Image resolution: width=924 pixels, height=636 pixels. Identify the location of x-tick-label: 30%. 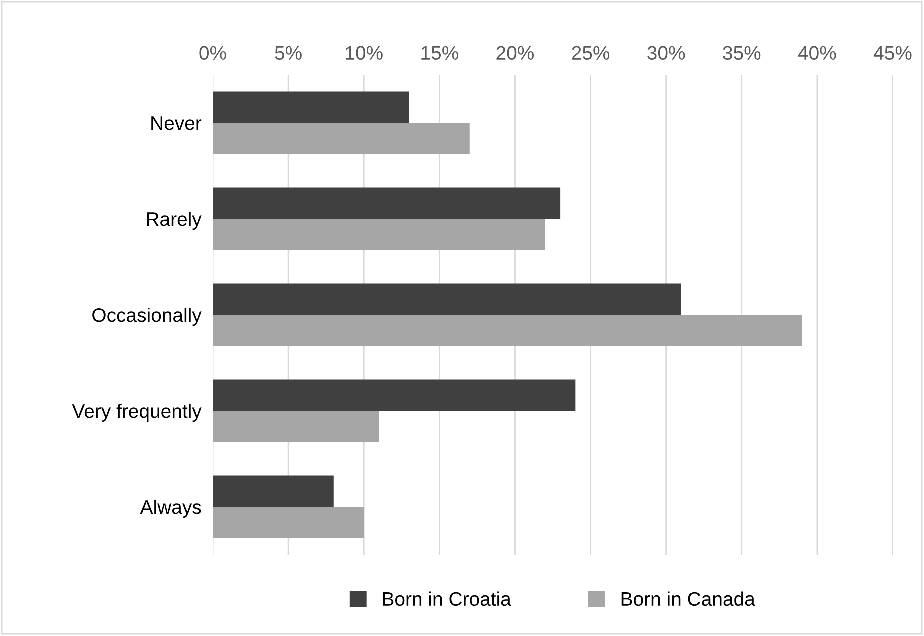
(667, 53).